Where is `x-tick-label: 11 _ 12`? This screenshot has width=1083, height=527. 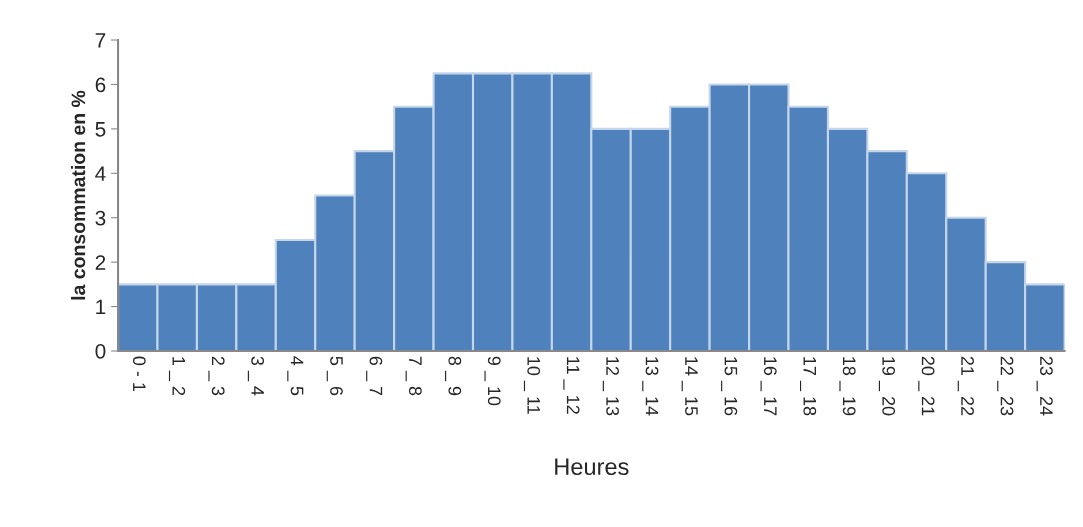
x-tick-label: 11 _ 12 is located at coordinates (571, 385).